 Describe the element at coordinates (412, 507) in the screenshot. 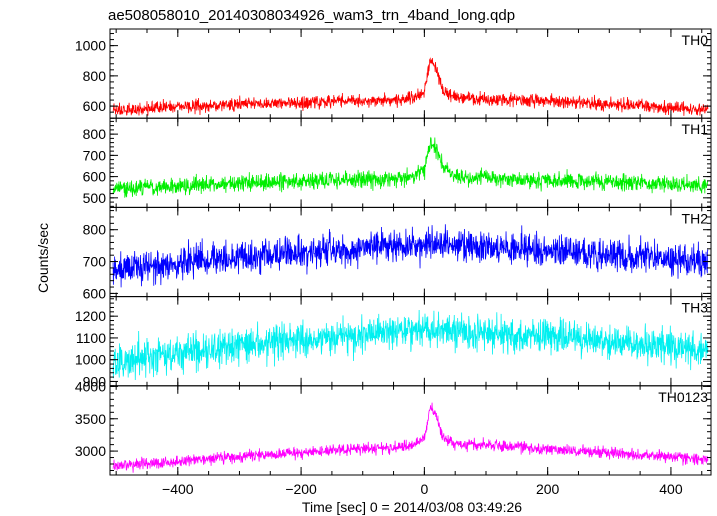

I see `x-axis-label: Time [sec] 0 = 2014/03/08 03:49:26` at that location.